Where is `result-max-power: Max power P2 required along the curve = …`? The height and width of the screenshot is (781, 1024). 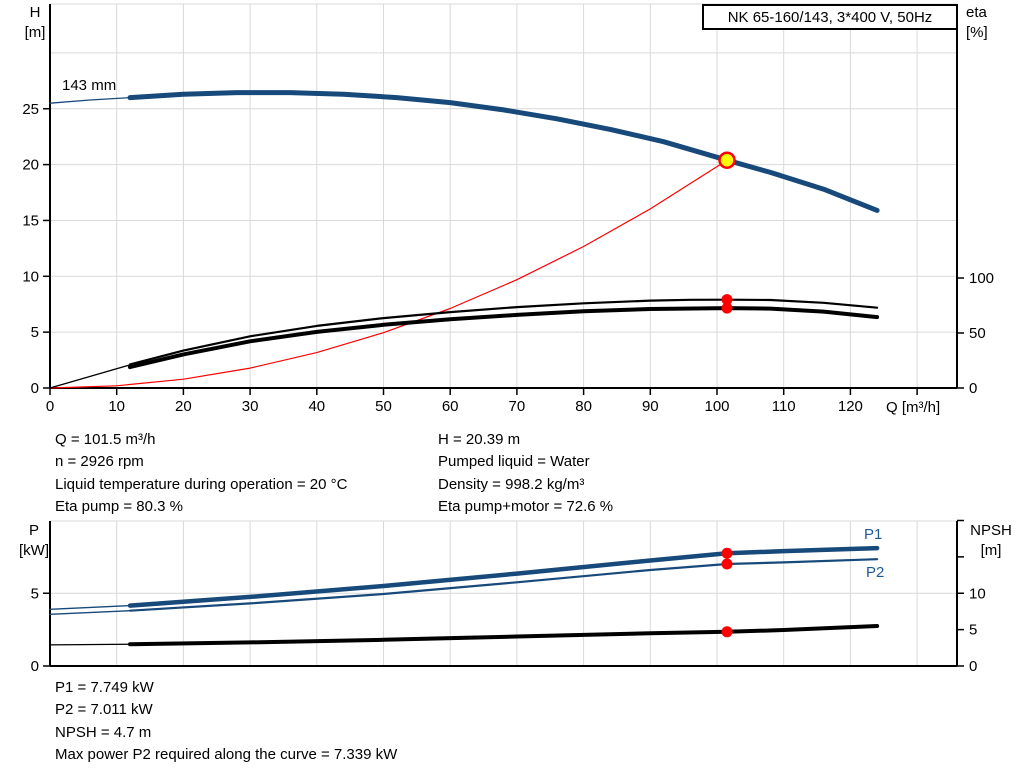 result-max-power: Max power P2 required along the curve = … is located at coordinates (226, 755).